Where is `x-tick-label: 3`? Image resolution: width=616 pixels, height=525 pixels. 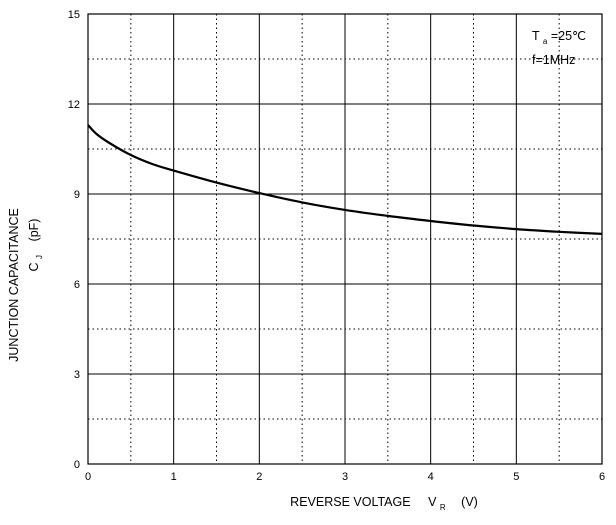
x-tick-label: 3 is located at coordinates (345, 477).